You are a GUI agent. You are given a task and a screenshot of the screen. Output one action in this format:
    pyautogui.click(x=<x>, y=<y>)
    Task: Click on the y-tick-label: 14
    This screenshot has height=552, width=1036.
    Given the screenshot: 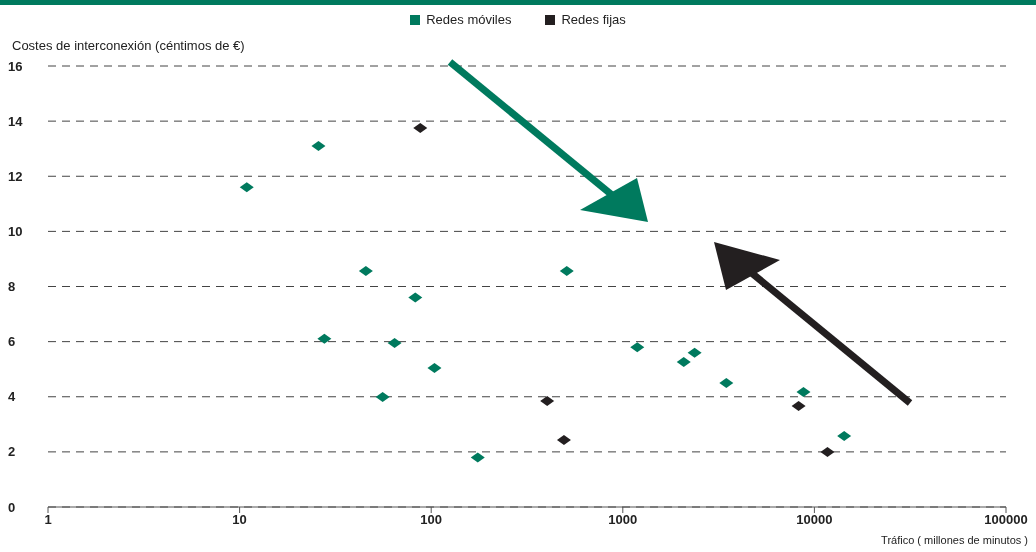 What is the action you would take?
    pyautogui.click(x=16, y=121)
    